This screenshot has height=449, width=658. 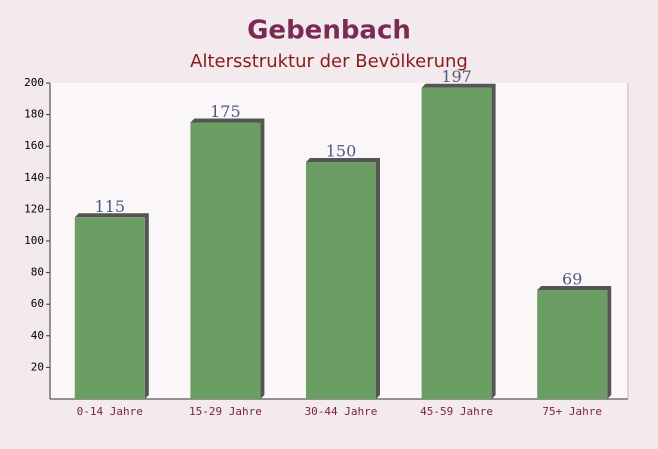 I want to click on chart-title: Gebenbach, so click(x=329, y=31).